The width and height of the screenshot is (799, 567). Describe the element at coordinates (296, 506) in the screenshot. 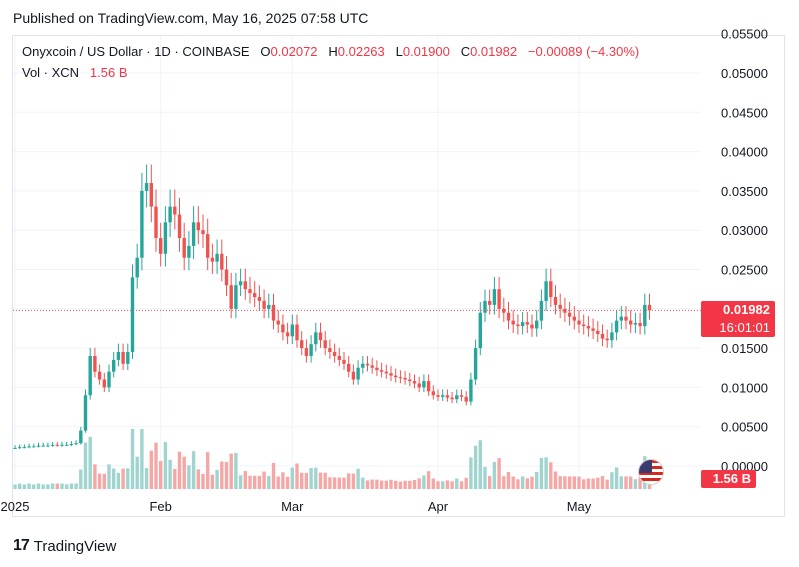

I see `time-axis: 2025 Feb Mar Apr May` at that location.